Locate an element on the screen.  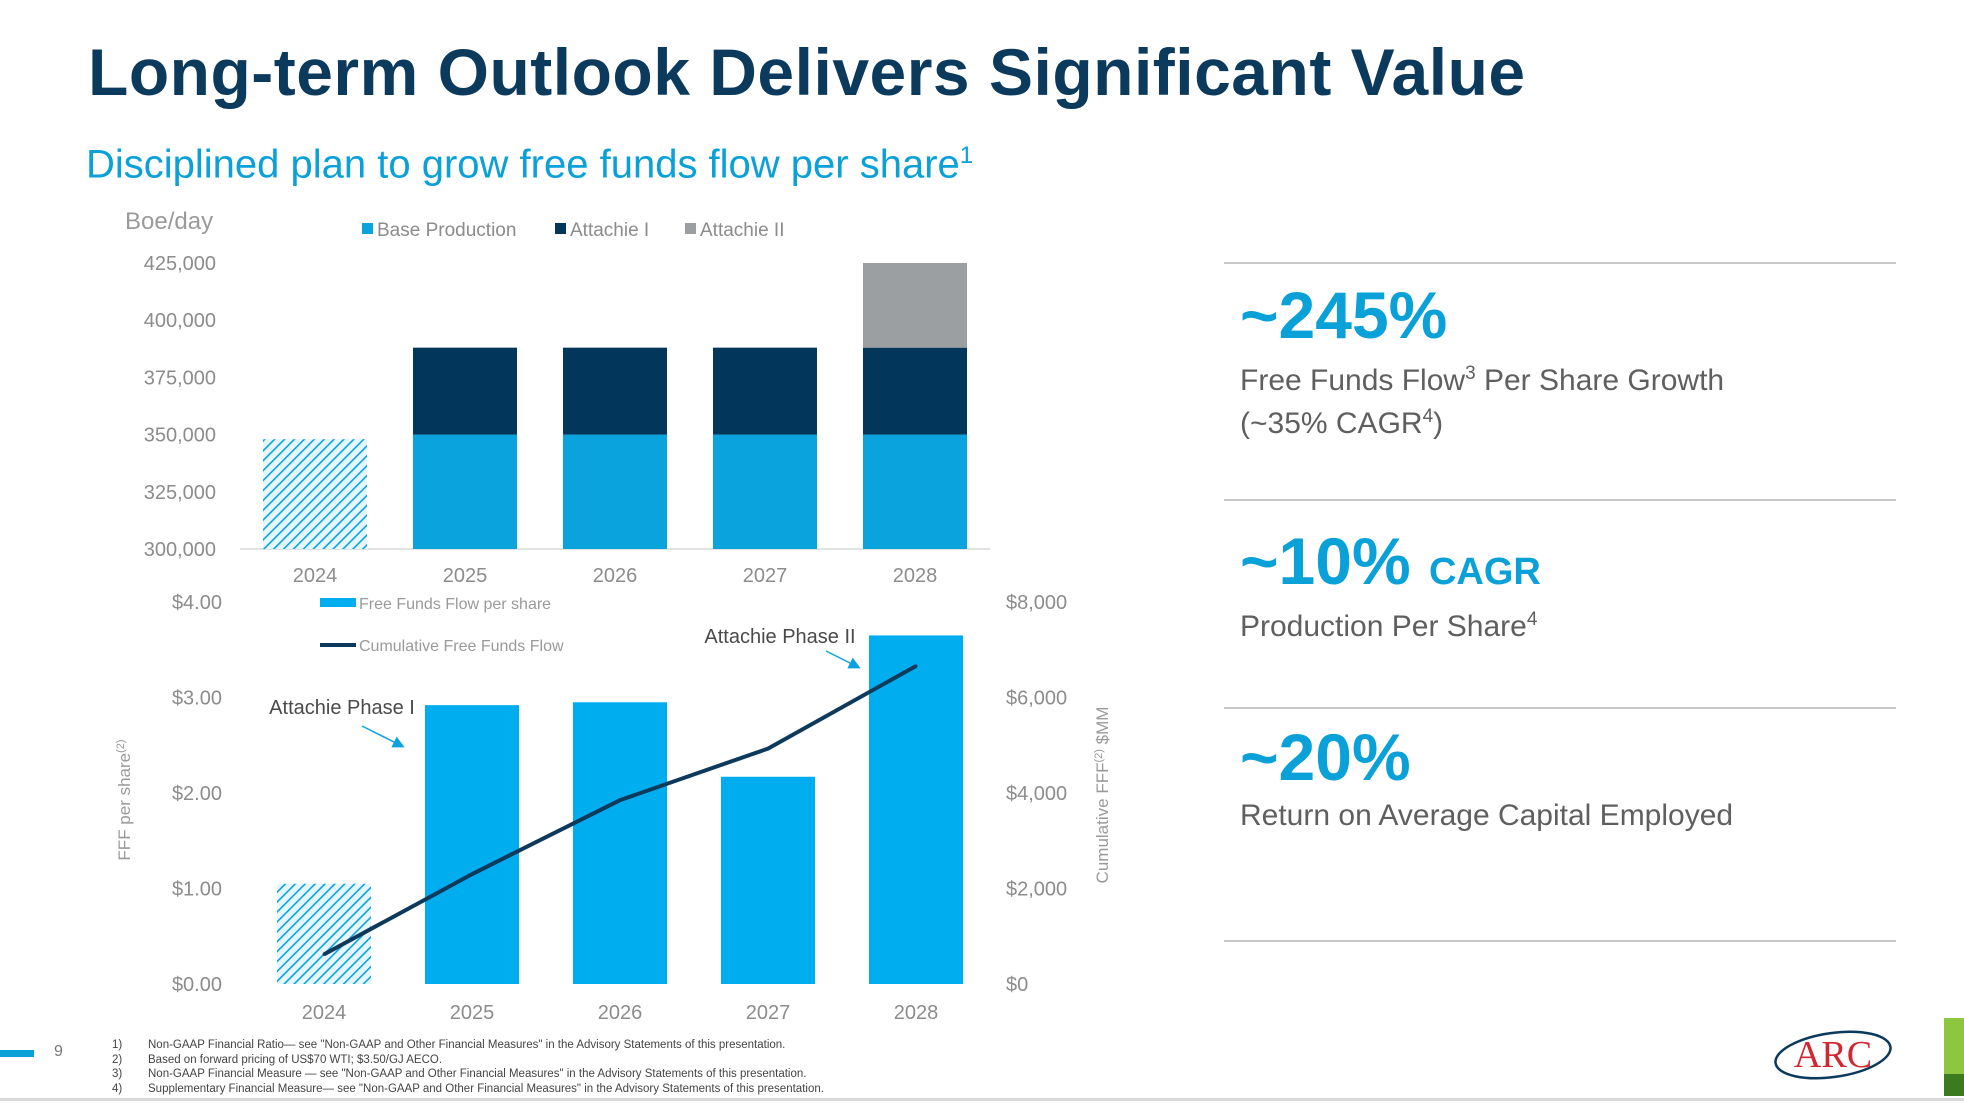
bar-base-production-2028 is located at coordinates (915, 491).